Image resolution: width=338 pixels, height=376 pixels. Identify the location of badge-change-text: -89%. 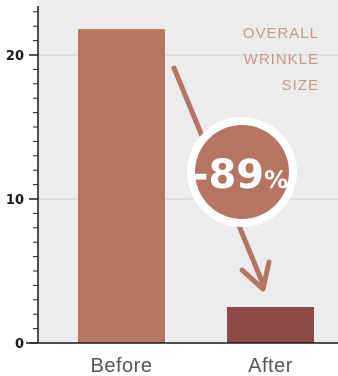
(240, 175).